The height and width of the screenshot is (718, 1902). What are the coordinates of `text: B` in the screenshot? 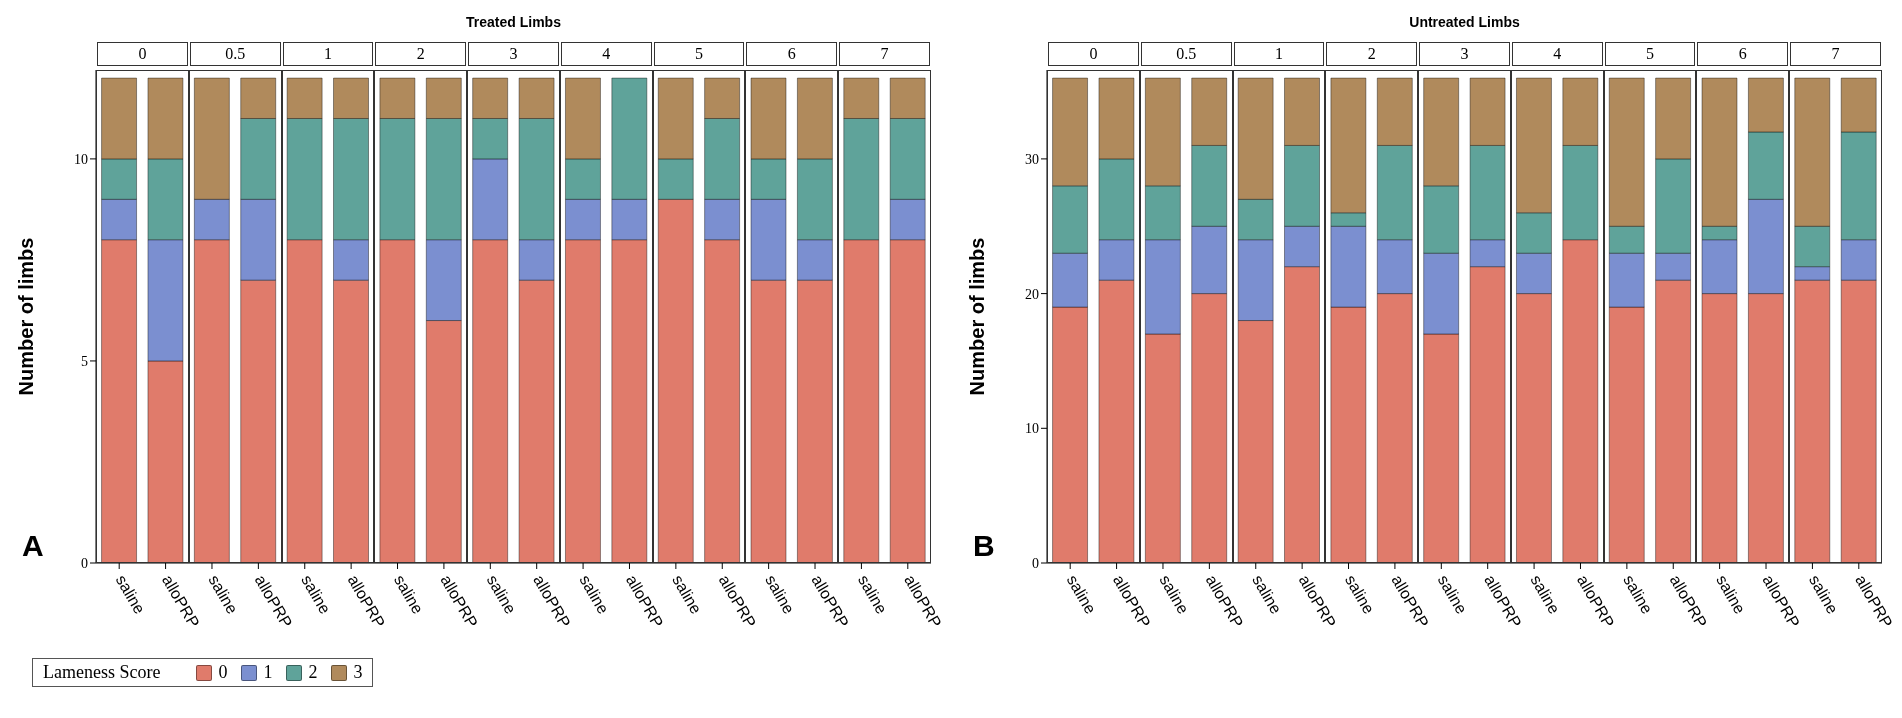 It's located at (984, 546).